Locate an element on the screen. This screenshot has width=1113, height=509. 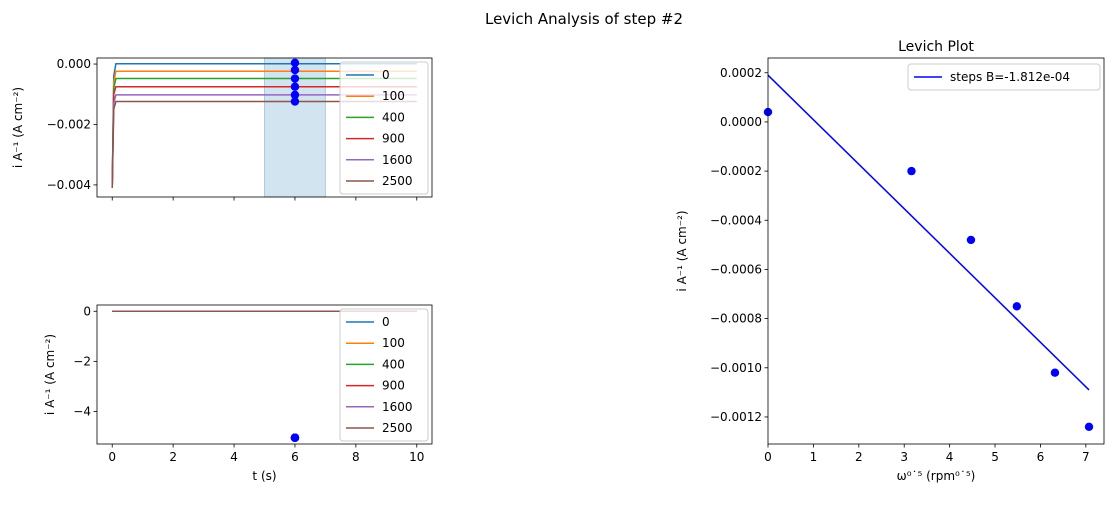
x-tick-label: 8 is located at coordinates (356, 457).